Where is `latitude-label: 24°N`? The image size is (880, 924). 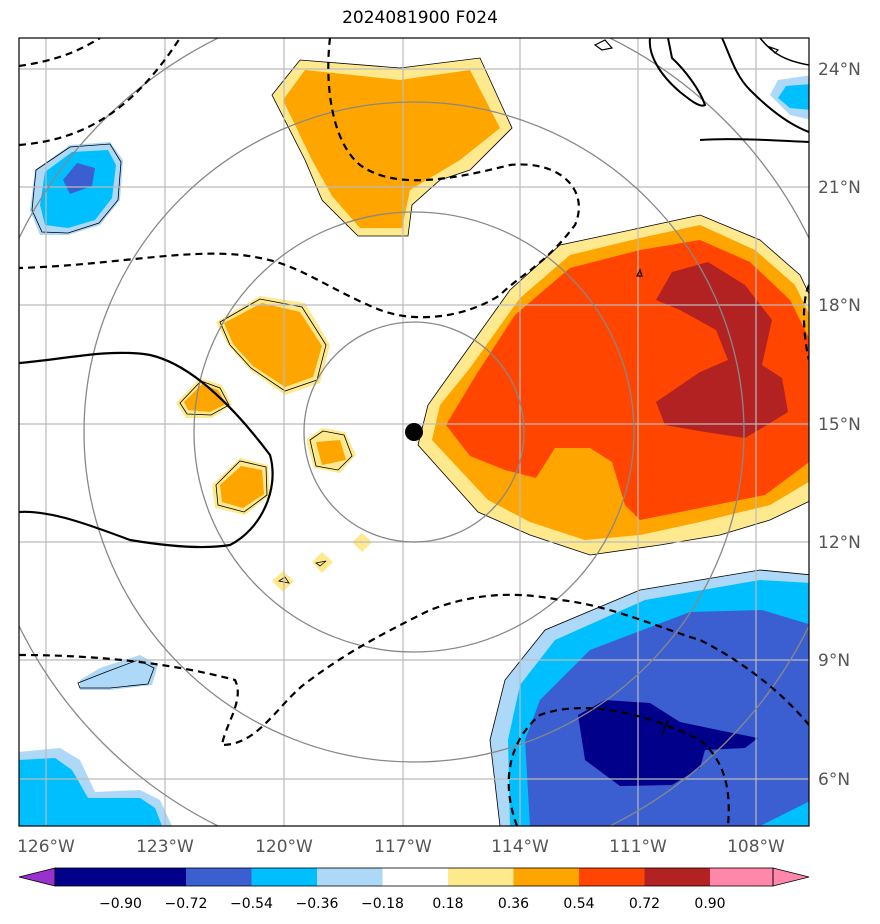 latitude-label: 24°N is located at coordinates (839, 70).